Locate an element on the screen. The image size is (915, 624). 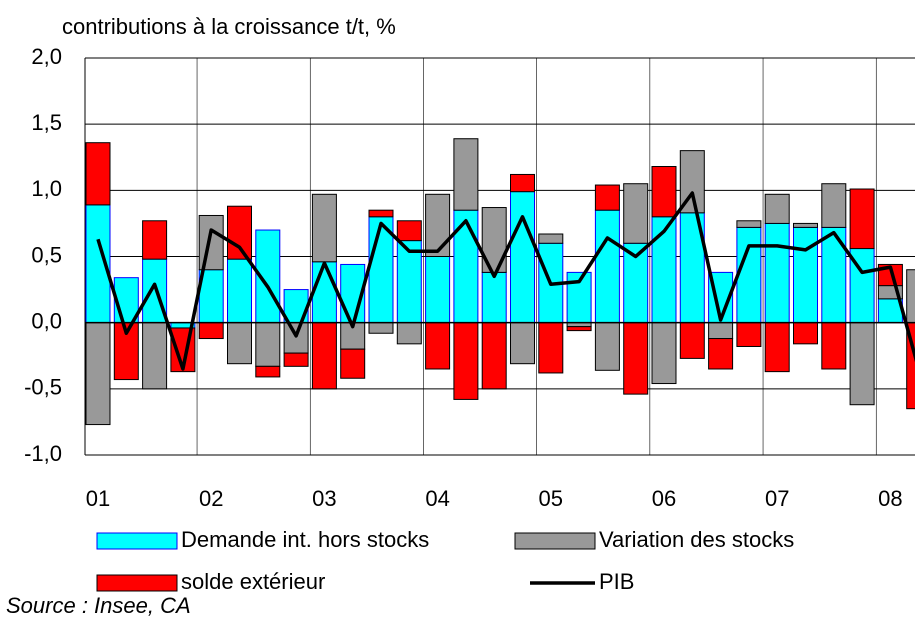
source: Source : Insee, CA is located at coordinates (98, 605).